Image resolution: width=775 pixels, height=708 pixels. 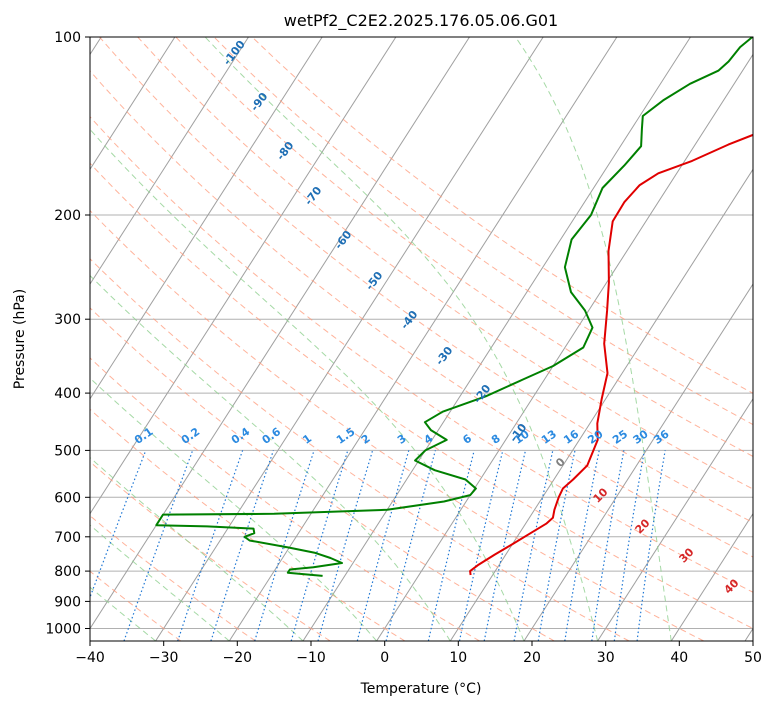 I want to click on y-tick-label: 1000, so click(x=63, y=630).